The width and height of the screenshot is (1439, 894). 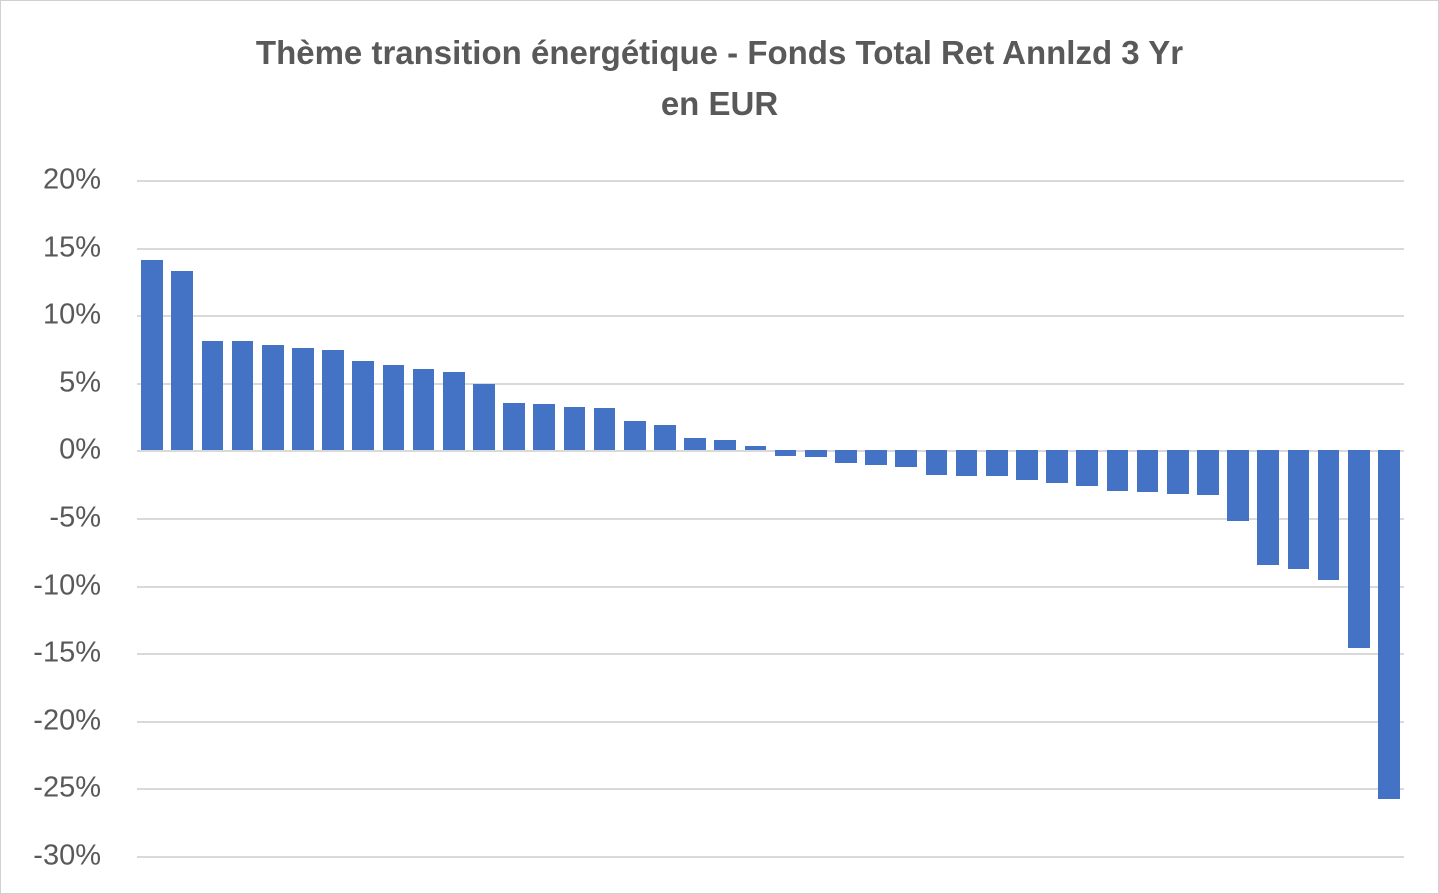 What do you see at coordinates (67, 720) in the screenshot?
I see `y-axis-tick-label: -20%` at bounding box center [67, 720].